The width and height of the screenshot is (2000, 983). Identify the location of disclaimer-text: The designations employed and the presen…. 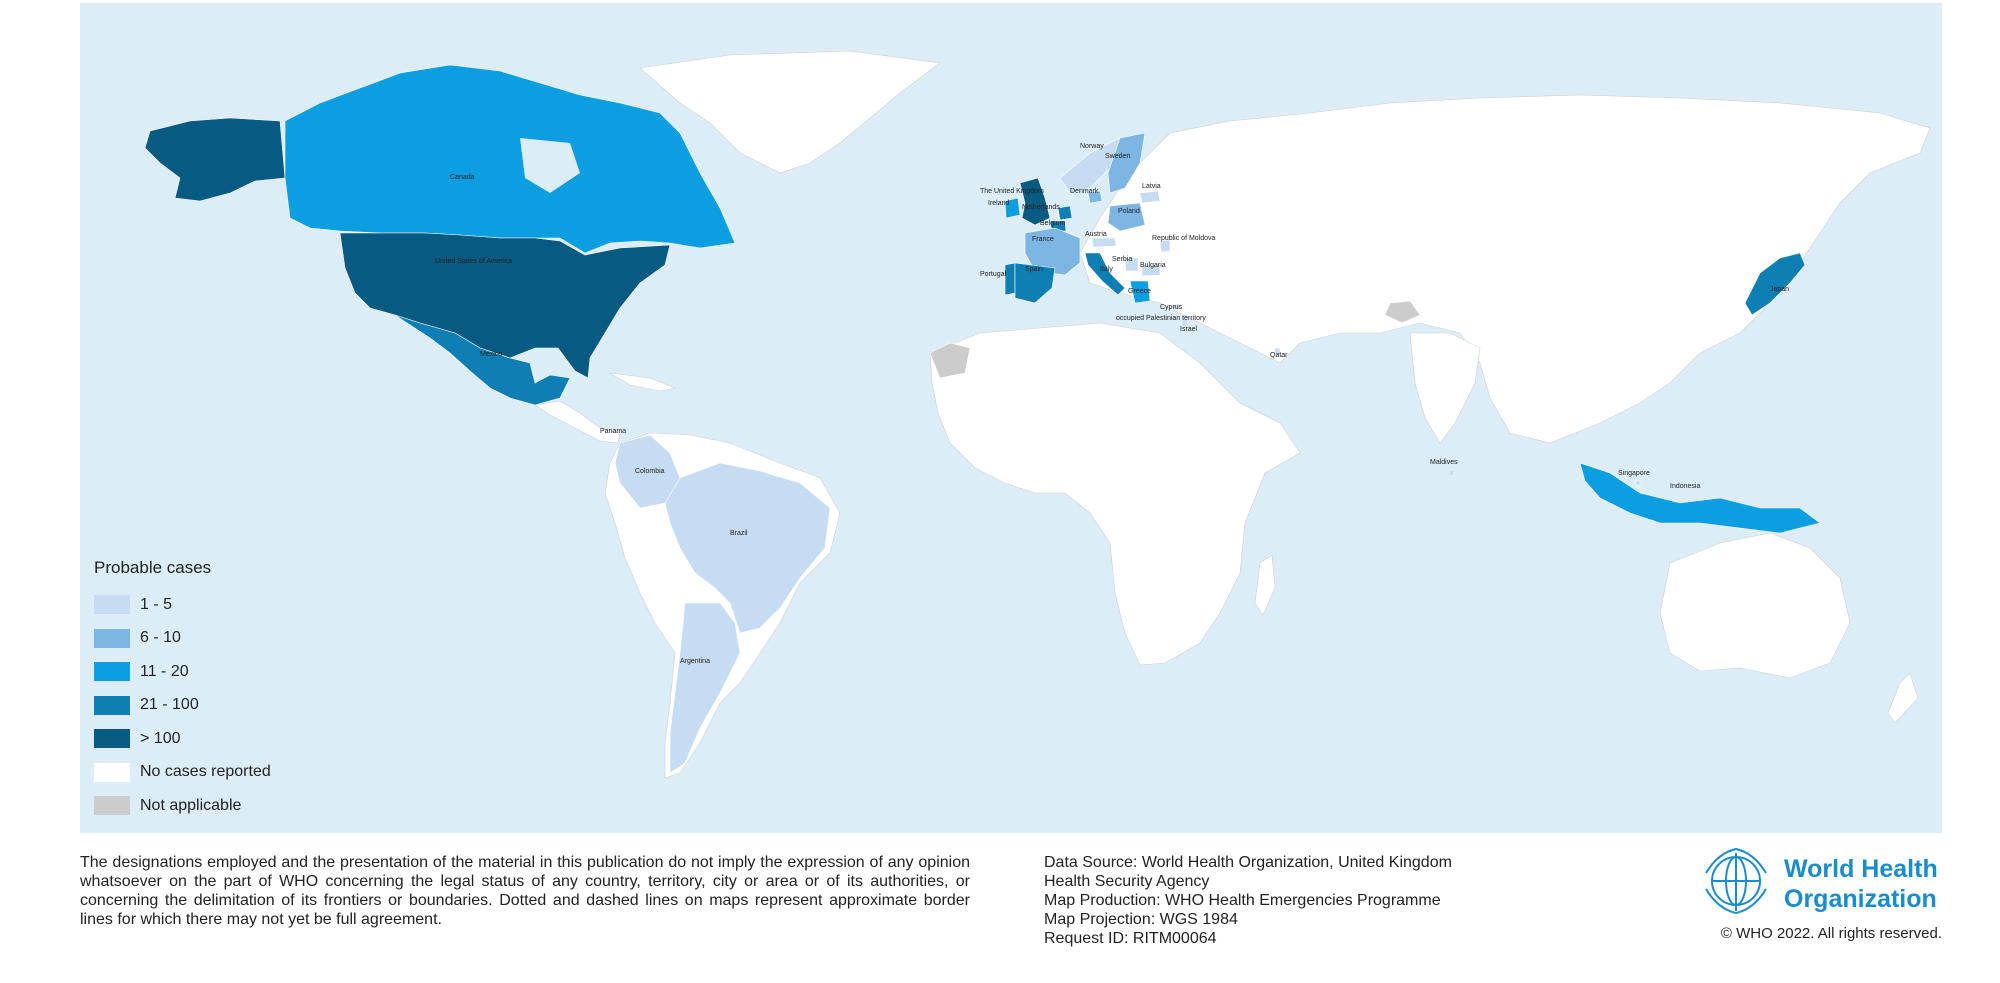
(525, 891).